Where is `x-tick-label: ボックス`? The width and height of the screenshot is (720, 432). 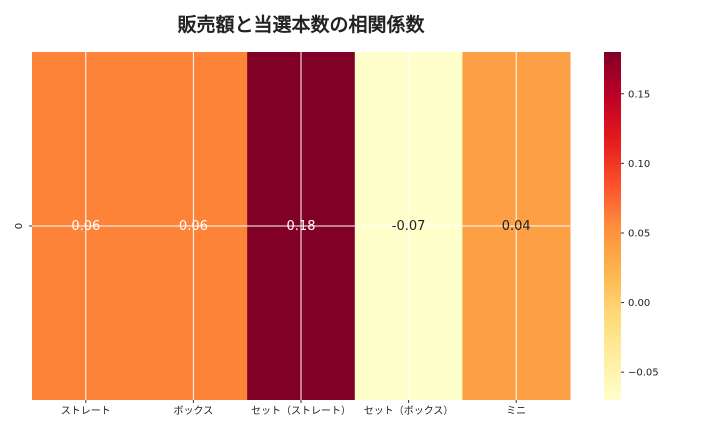 x-tick-label: ボックス is located at coordinates (194, 411).